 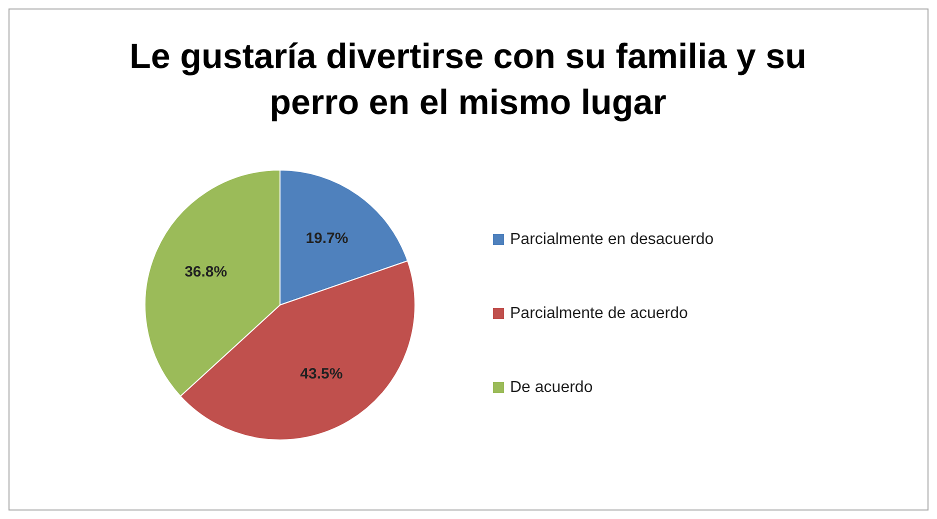 I want to click on data-label: 43.5%, so click(x=321, y=374).